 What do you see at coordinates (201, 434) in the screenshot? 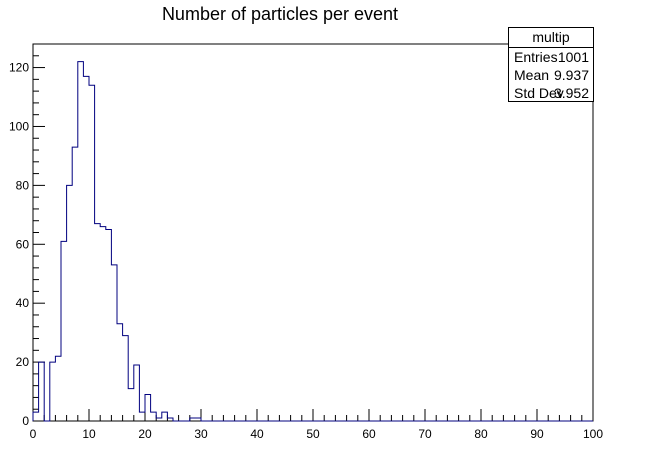
I see `x-tick-label: 30` at bounding box center [201, 434].